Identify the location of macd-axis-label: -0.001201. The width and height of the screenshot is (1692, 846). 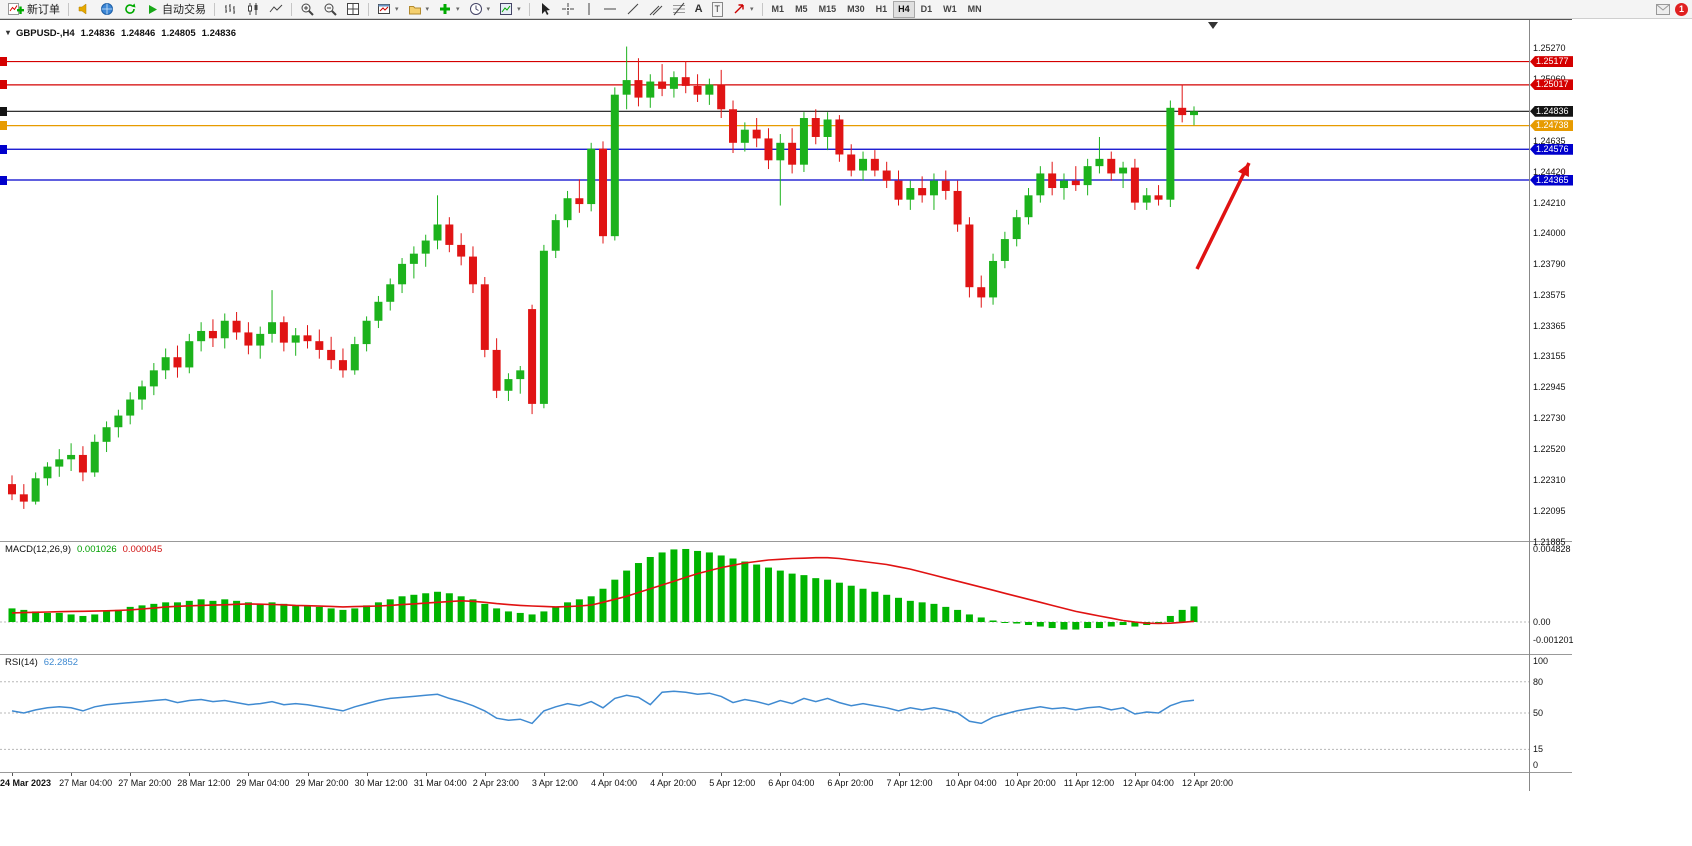
(1553, 640).